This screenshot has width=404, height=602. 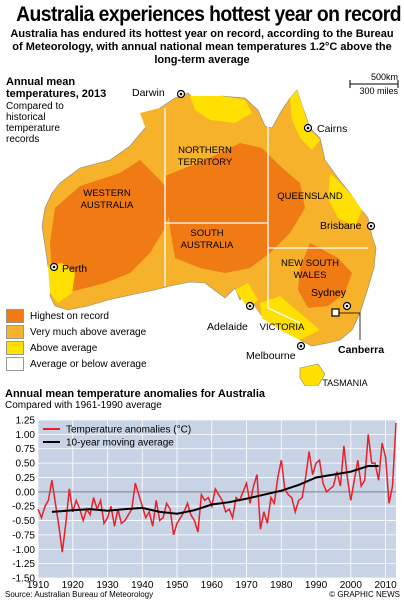 What do you see at coordinates (281, 585) in the screenshot?
I see `x-tick-label: 1980` at bounding box center [281, 585].